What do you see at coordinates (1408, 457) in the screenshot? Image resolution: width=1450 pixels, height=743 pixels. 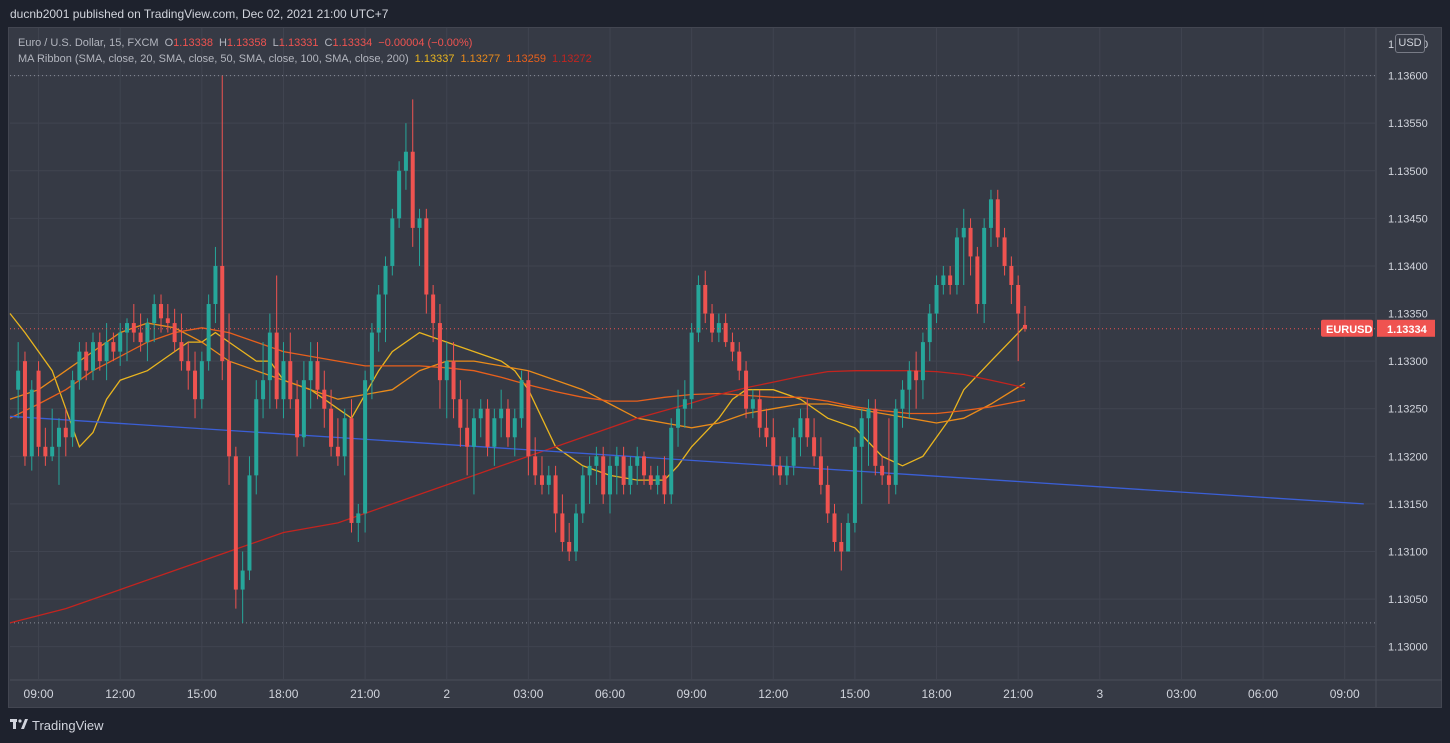 I see `price-tick-label: 1.13200` at bounding box center [1408, 457].